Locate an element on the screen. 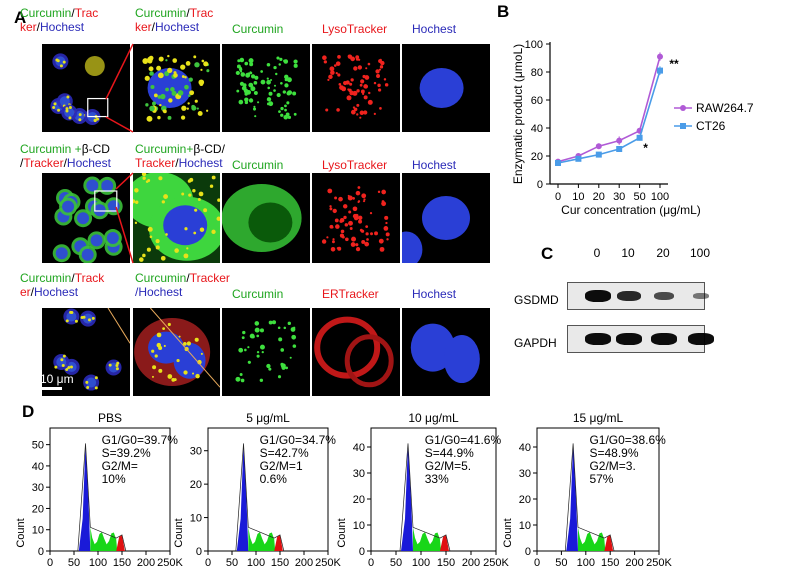 The image size is (785, 575). g1-peak is located at coordinates (572, 497).